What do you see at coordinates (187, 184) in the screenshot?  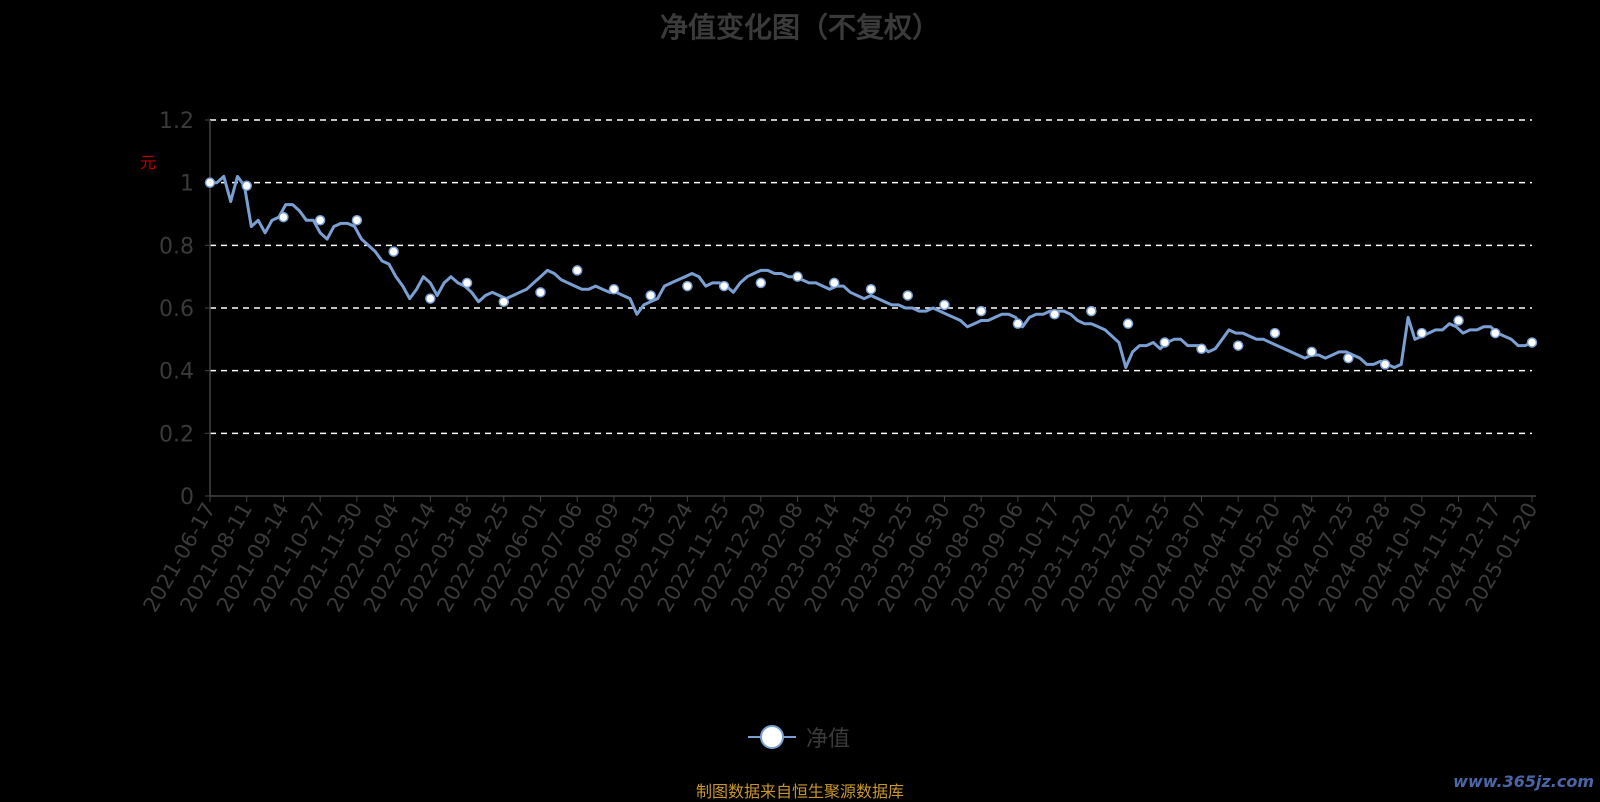 I see `y-tick-label: 1` at bounding box center [187, 184].